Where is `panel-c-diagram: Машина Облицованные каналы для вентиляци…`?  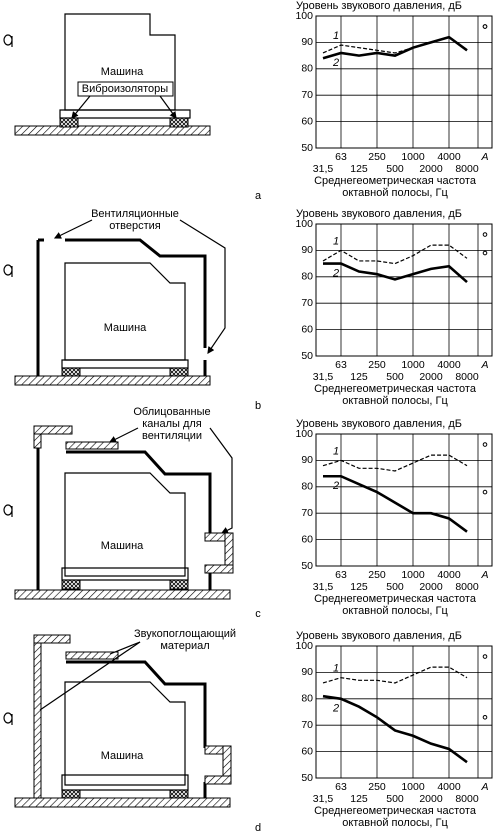 panel-c-diagram: Машина Облицованные каналы для вентиляци… is located at coordinates (132, 513).